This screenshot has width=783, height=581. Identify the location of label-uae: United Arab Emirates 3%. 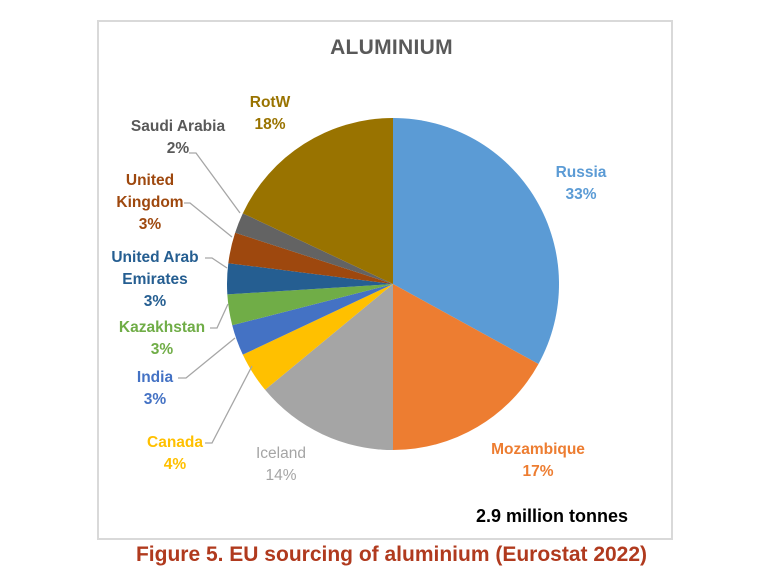
(155, 280).